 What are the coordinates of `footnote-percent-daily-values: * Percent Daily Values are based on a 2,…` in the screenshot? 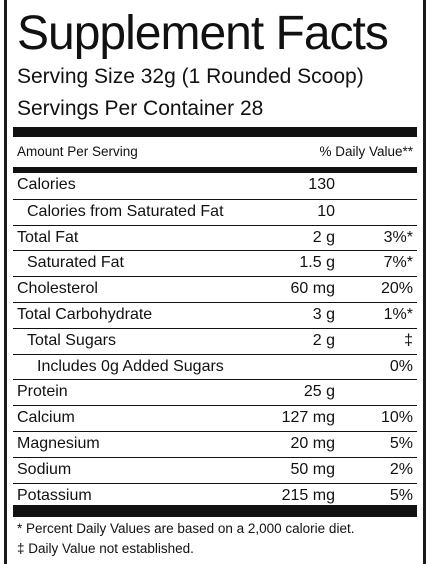 It's located at (186, 528).